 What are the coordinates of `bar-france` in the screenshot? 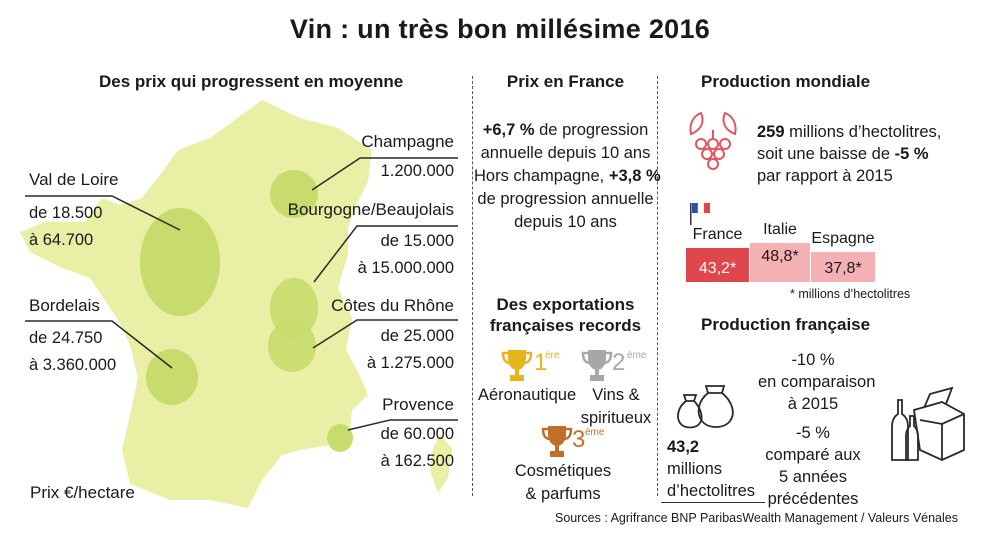 It's located at (717, 265).